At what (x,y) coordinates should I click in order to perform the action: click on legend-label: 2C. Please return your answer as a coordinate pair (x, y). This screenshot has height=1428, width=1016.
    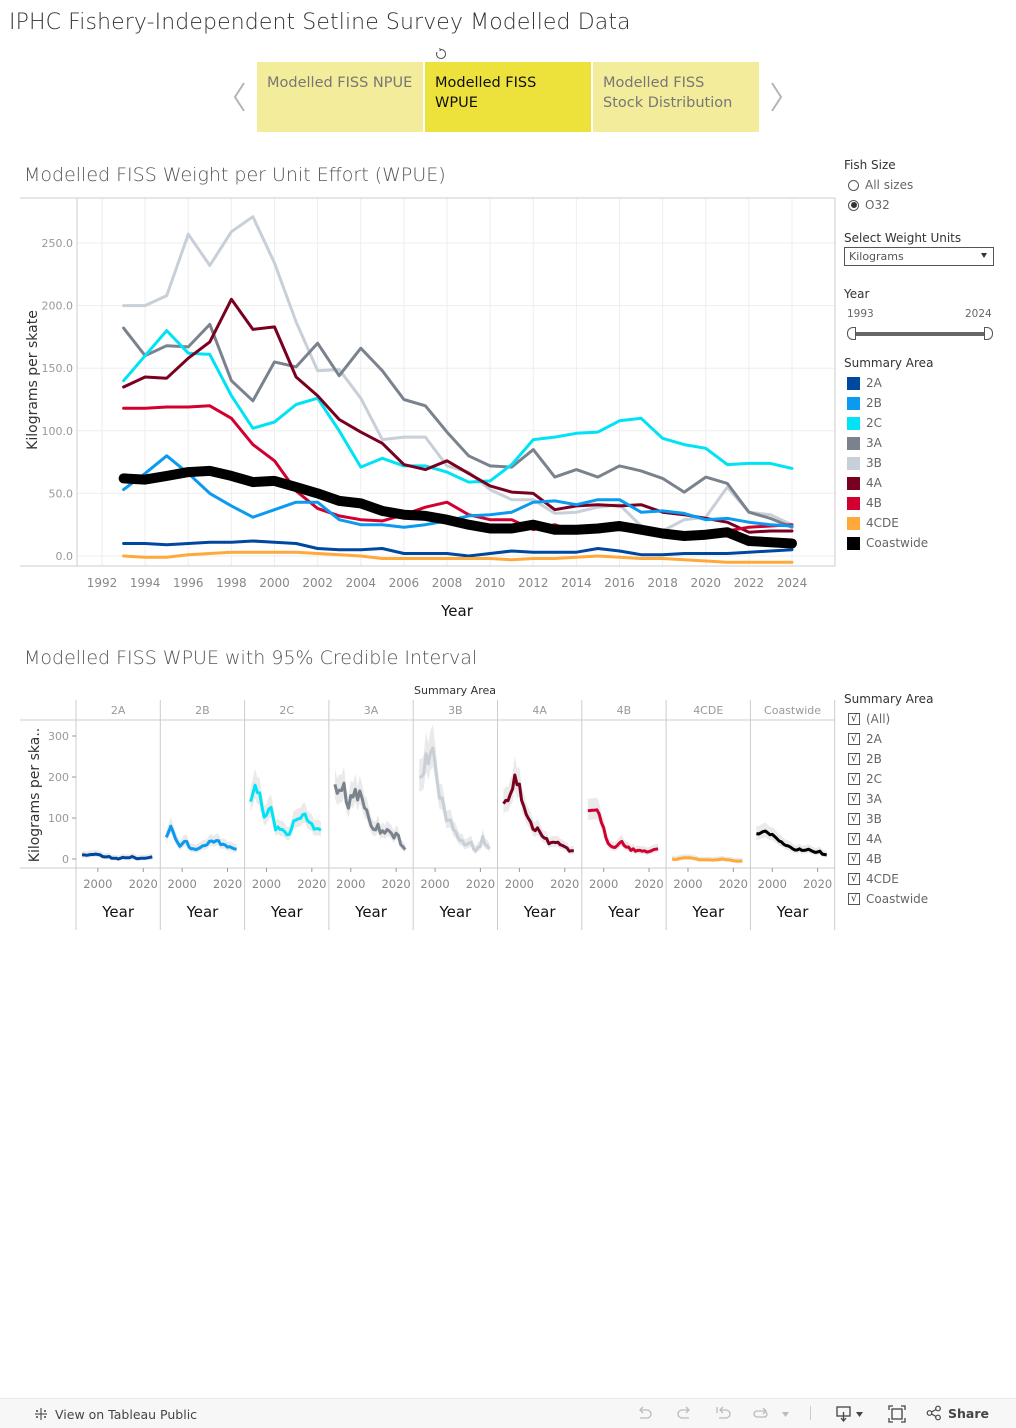
    Looking at the image, I should click on (874, 423).